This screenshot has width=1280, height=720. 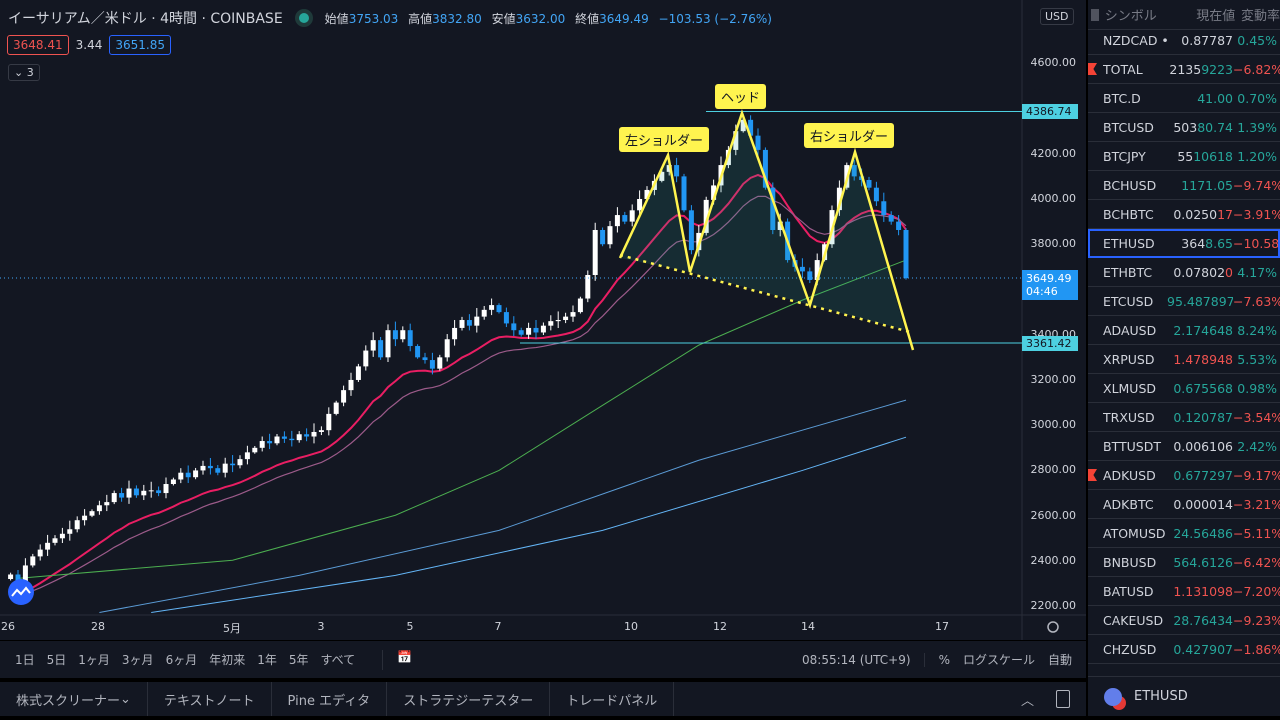 What do you see at coordinates (1184, 649) in the screenshot?
I see `watchlist-row: CHZUSD 0.427907 −1.86%` at bounding box center [1184, 649].